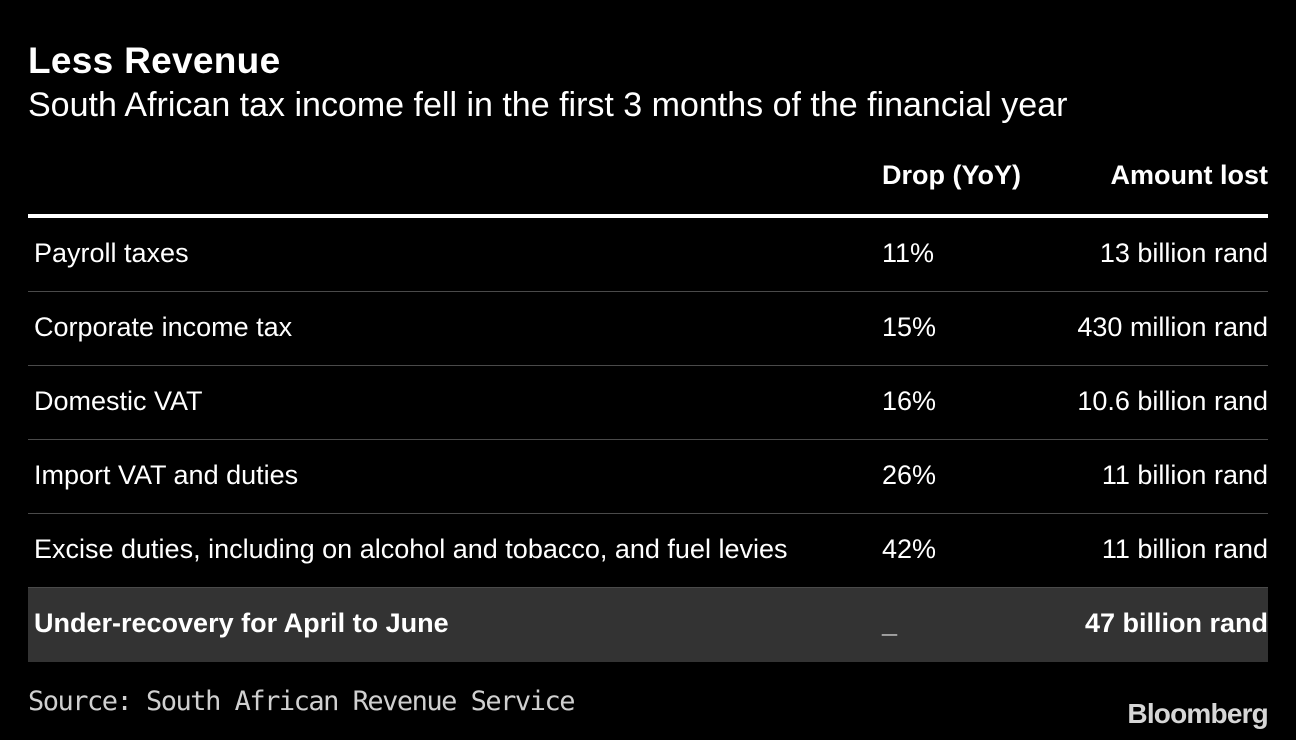 This screenshot has width=1296, height=740. Describe the element at coordinates (908, 253) in the screenshot. I see `drop-cell: 11%` at that location.